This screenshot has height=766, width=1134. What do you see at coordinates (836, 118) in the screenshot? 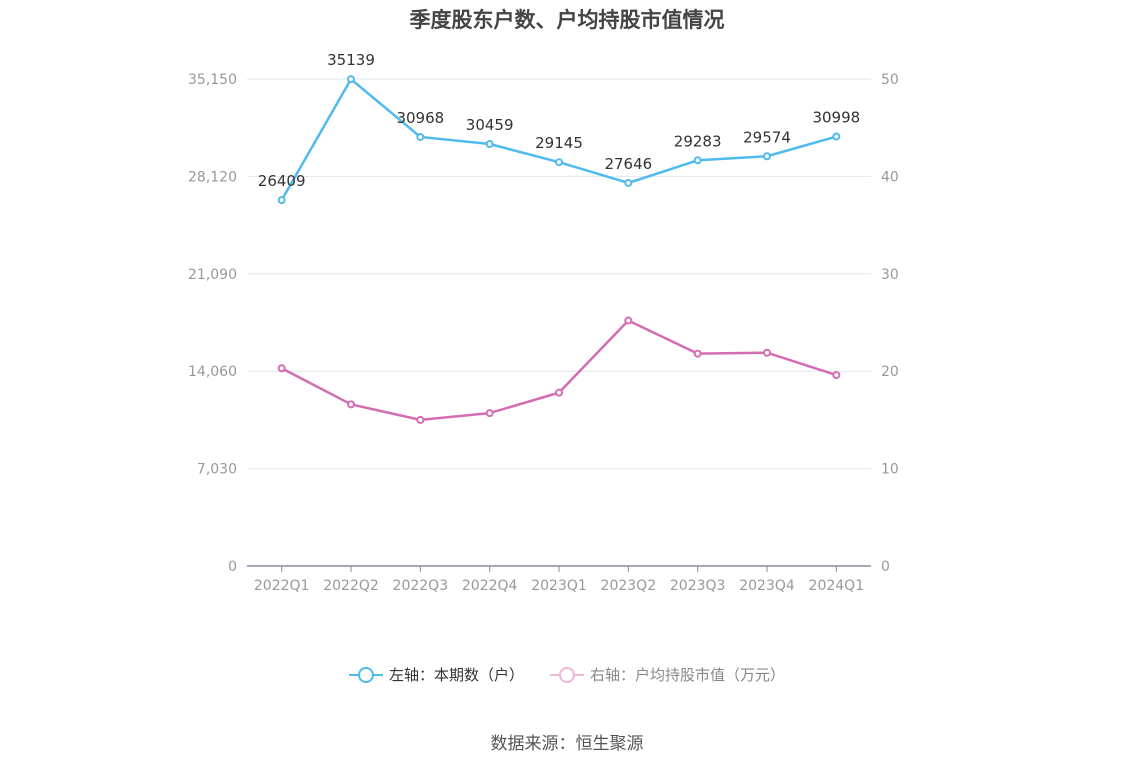
I see `data-label: 30998` at bounding box center [836, 118].